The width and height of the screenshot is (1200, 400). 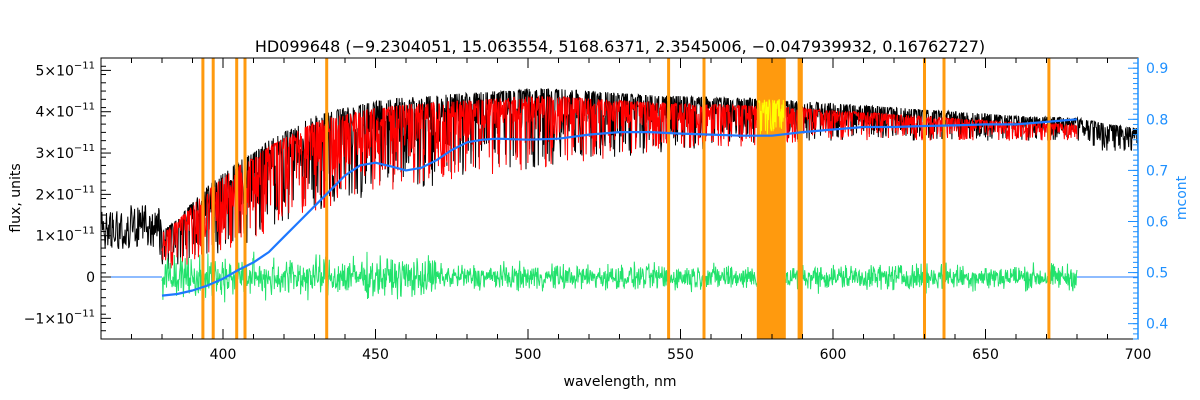 What do you see at coordinates (1138, 355) in the screenshot?
I see `x-tick-label: 700` at bounding box center [1138, 355].